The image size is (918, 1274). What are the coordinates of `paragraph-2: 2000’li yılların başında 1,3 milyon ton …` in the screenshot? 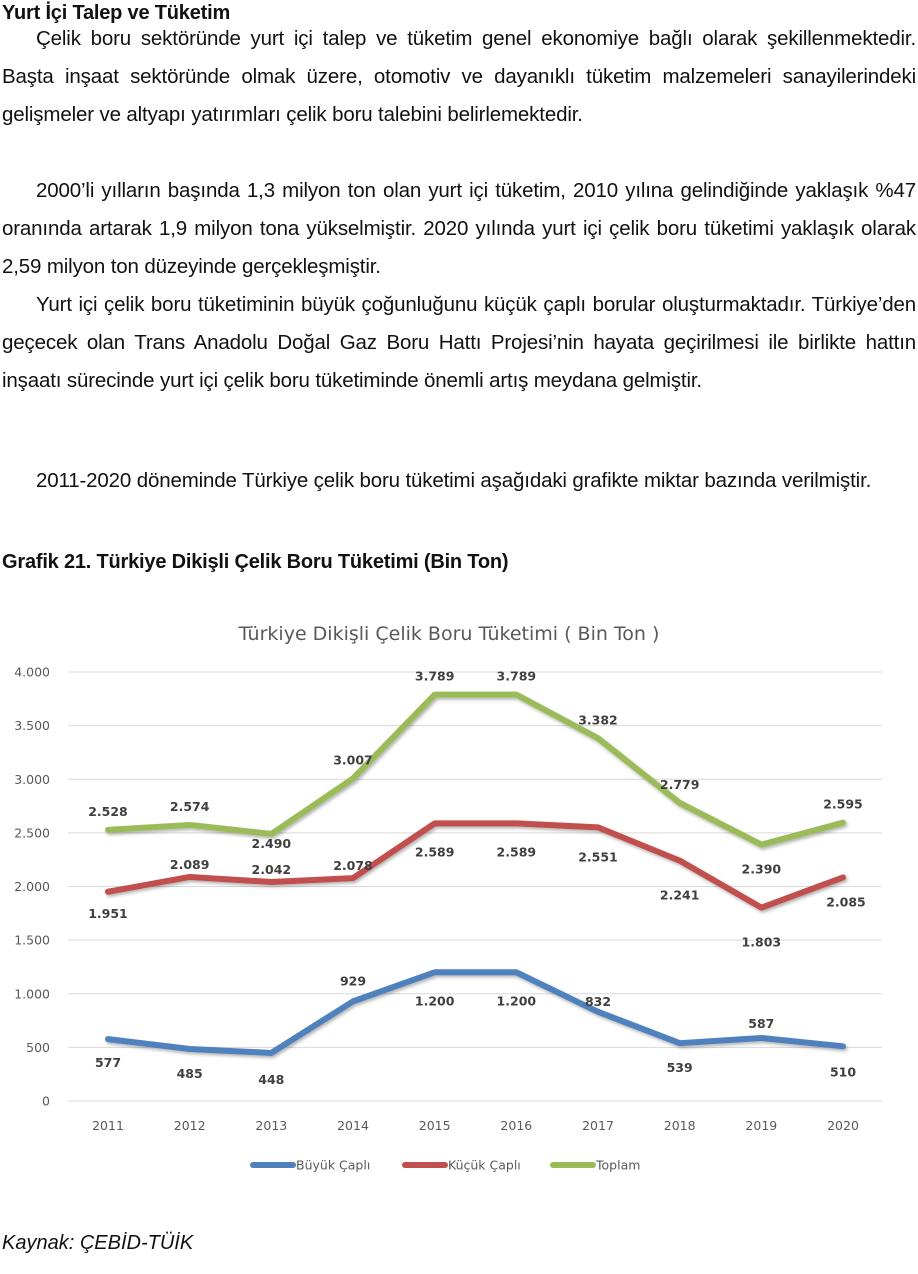 It's located at (459, 228).